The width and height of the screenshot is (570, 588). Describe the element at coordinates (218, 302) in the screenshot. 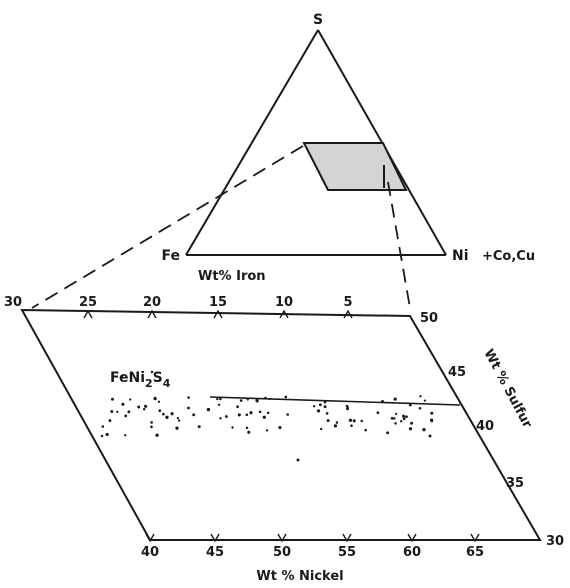

I see `iron-tick-label-15: 15` at that location.